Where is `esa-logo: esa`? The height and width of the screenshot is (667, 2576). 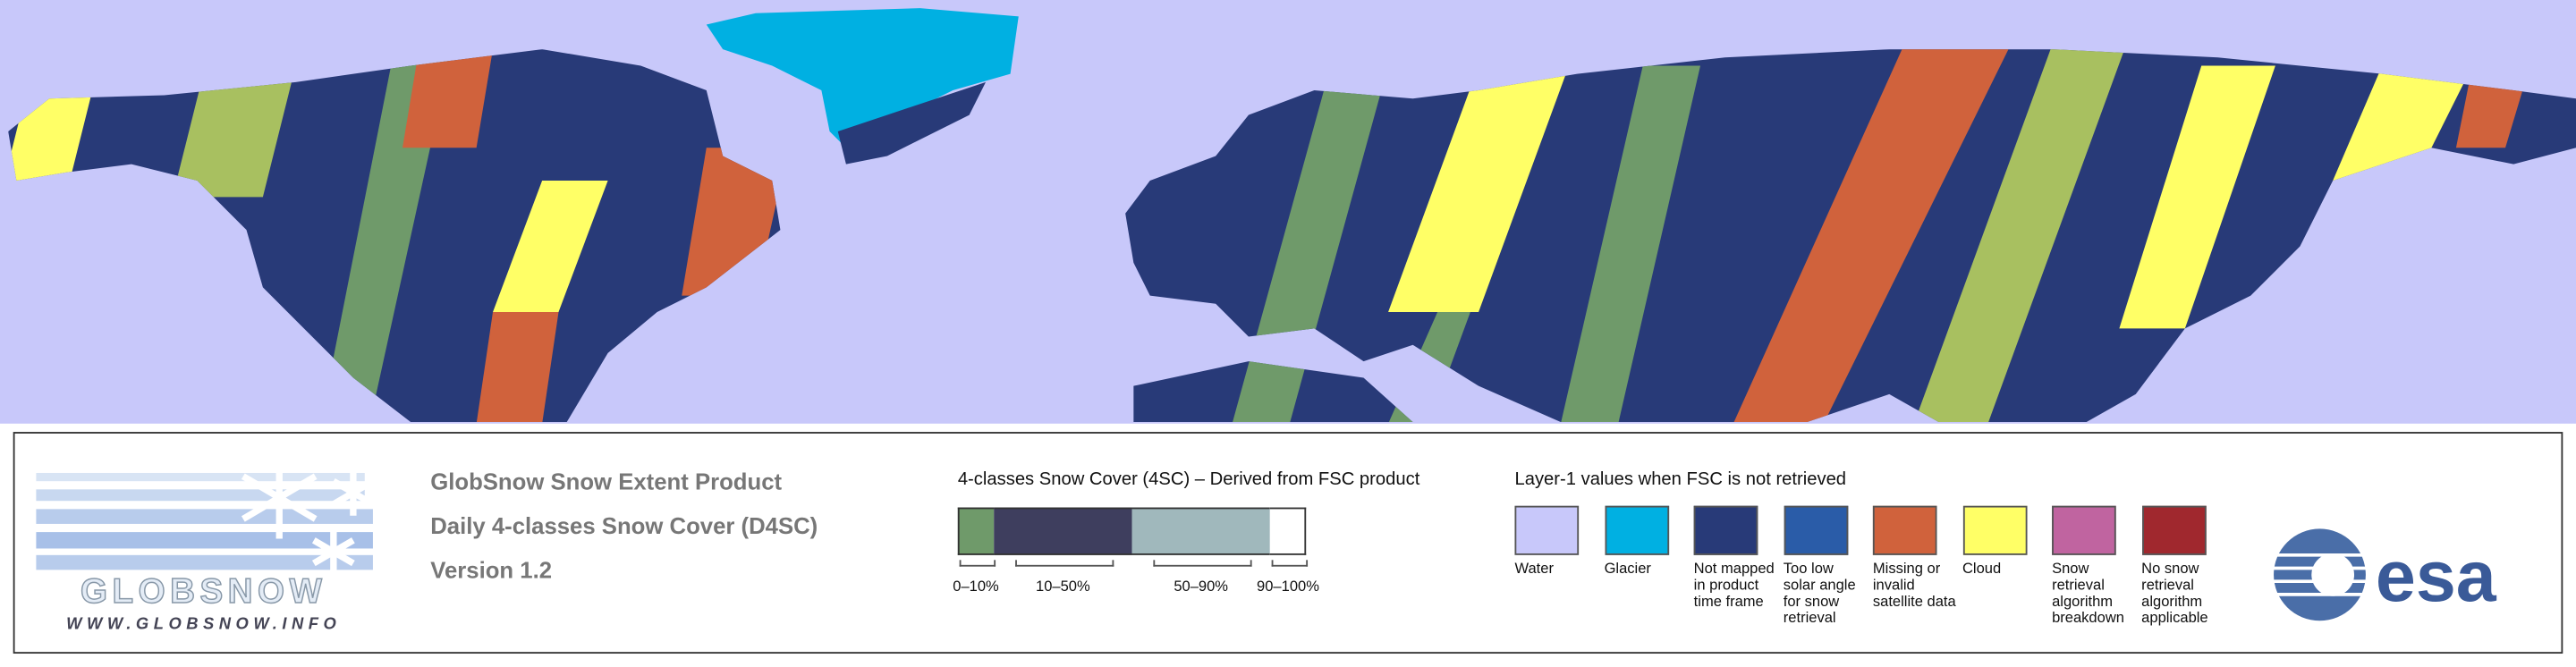
esa-logo: esa is located at coordinates (2385, 574).